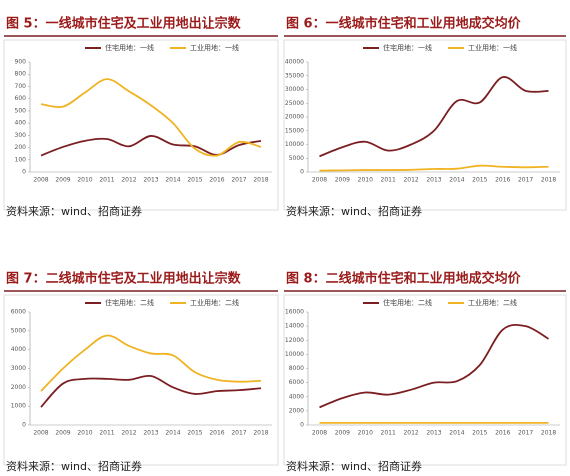  Describe the element at coordinates (21, 123) in the screenshot. I see `y-tick-label: 400` at that location.